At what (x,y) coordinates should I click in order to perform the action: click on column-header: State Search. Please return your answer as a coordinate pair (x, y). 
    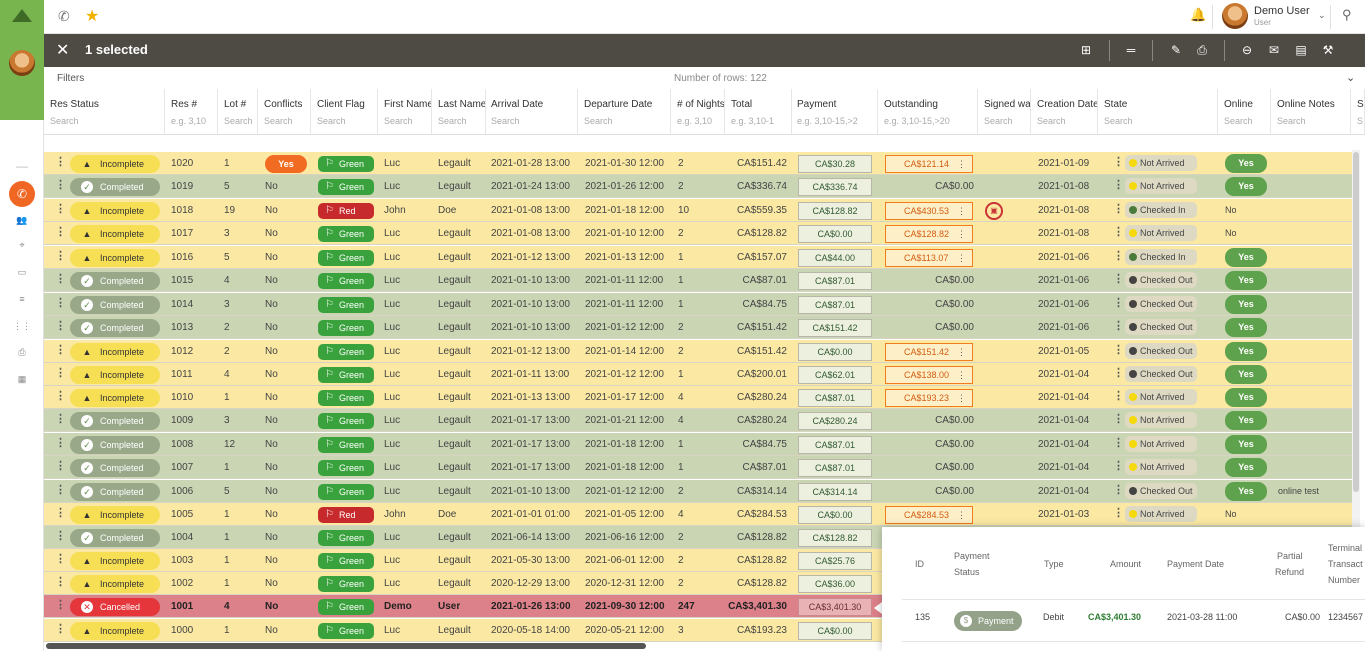
    Looking at the image, I should click on (1158, 112).